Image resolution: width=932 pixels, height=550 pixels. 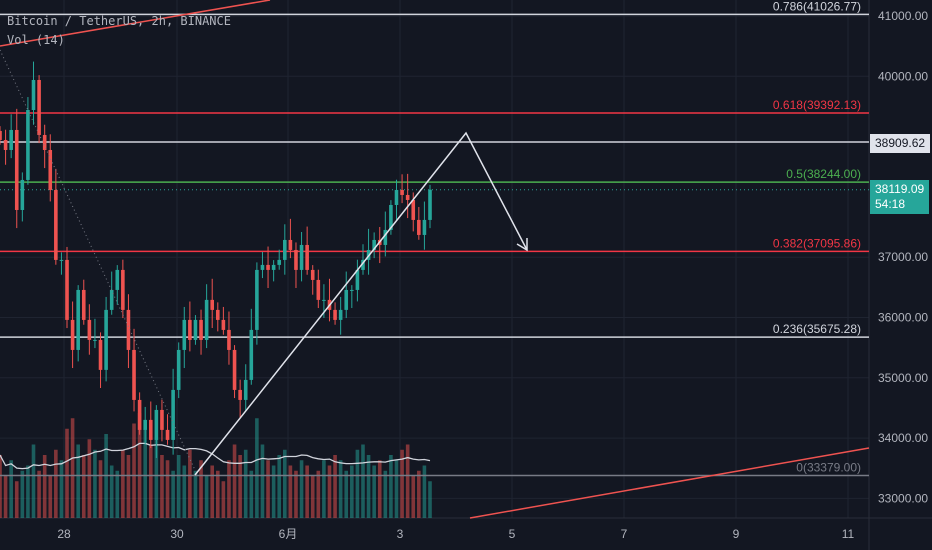 I want to click on bar-countdown: 54:18, so click(x=890, y=204).